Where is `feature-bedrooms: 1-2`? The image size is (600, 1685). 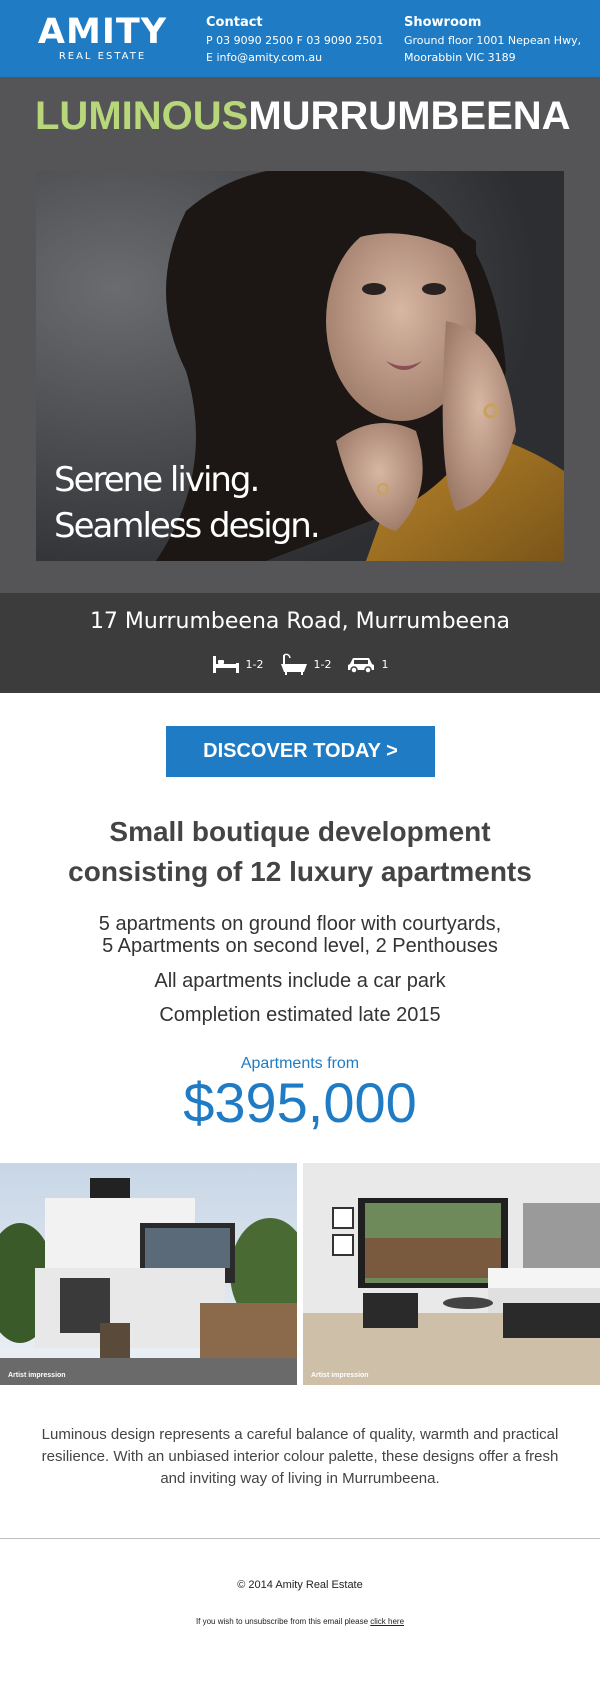
feature-bedrooms: 1-2 is located at coordinates (238, 664).